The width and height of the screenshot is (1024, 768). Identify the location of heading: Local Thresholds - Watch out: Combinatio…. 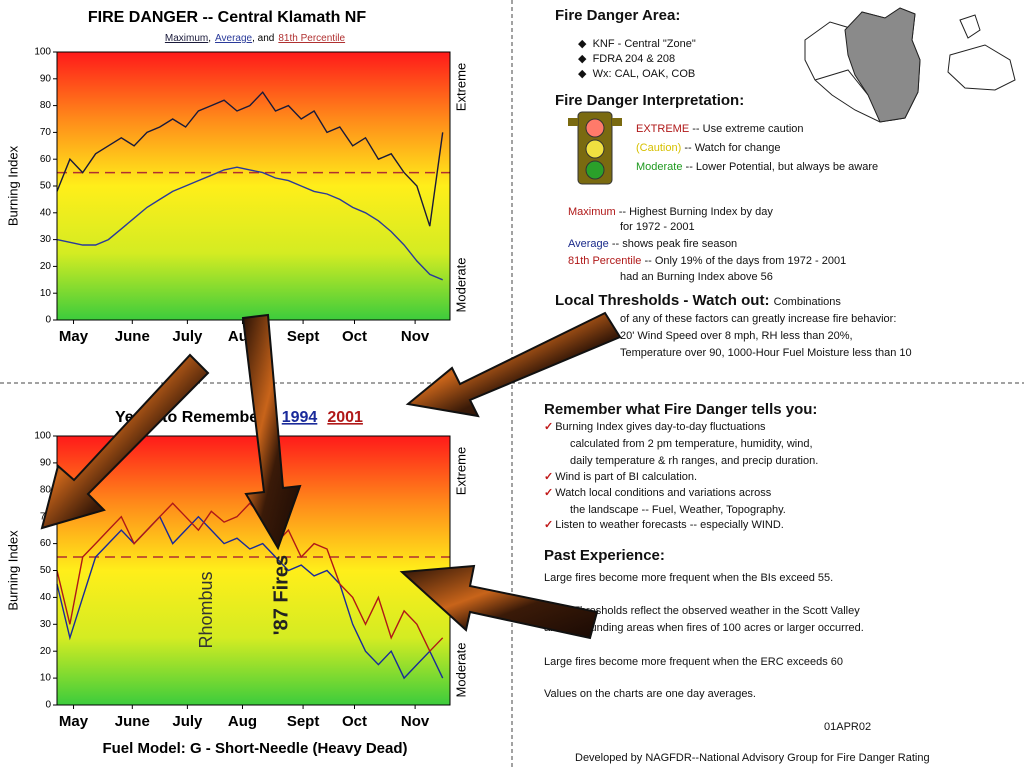
(698, 300).